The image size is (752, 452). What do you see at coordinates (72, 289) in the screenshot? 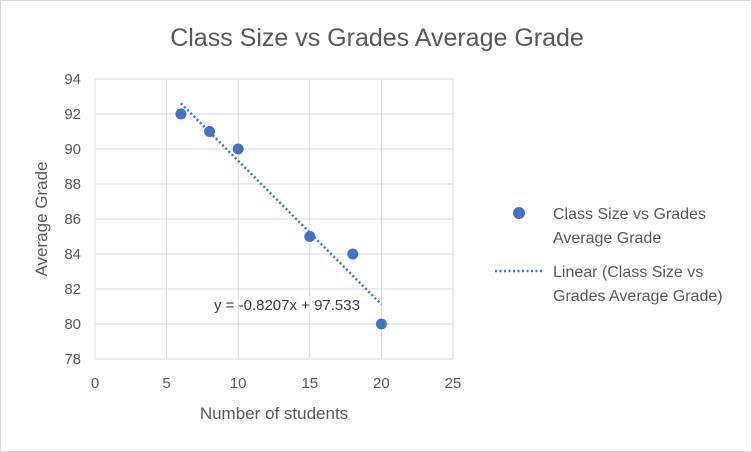
I see `y-tick-label: 82` at bounding box center [72, 289].